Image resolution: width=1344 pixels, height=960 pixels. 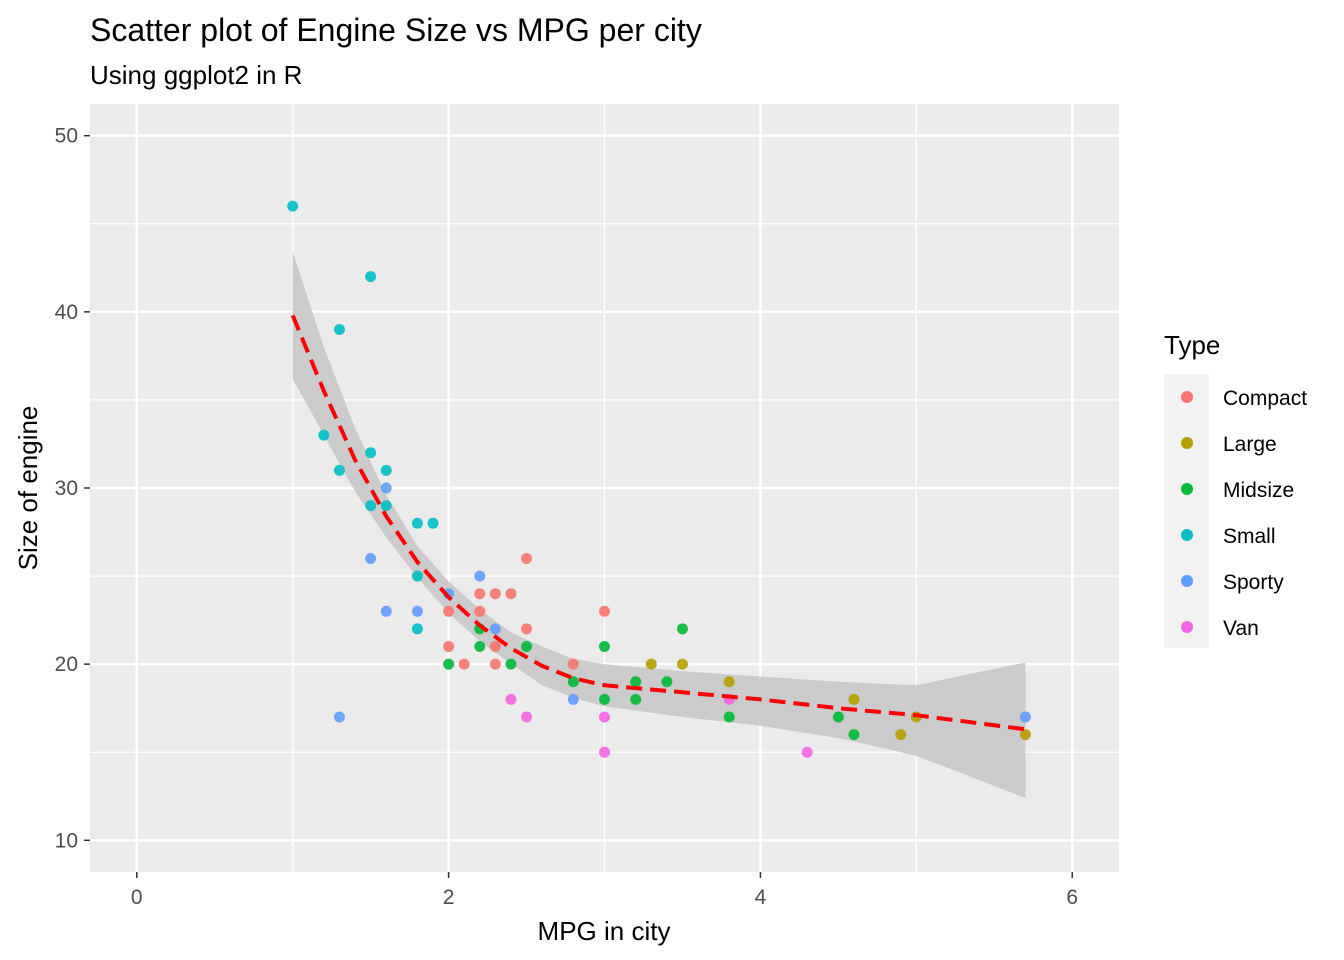 I want to click on y-tick-label: 30, so click(x=66, y=488).